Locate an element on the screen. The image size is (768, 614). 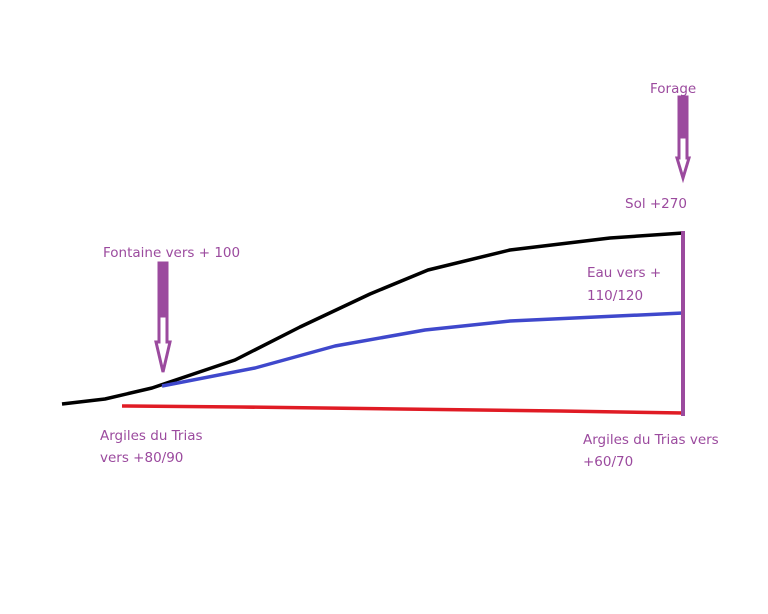
fontaine-arrow is located at coordinates (163, 317).